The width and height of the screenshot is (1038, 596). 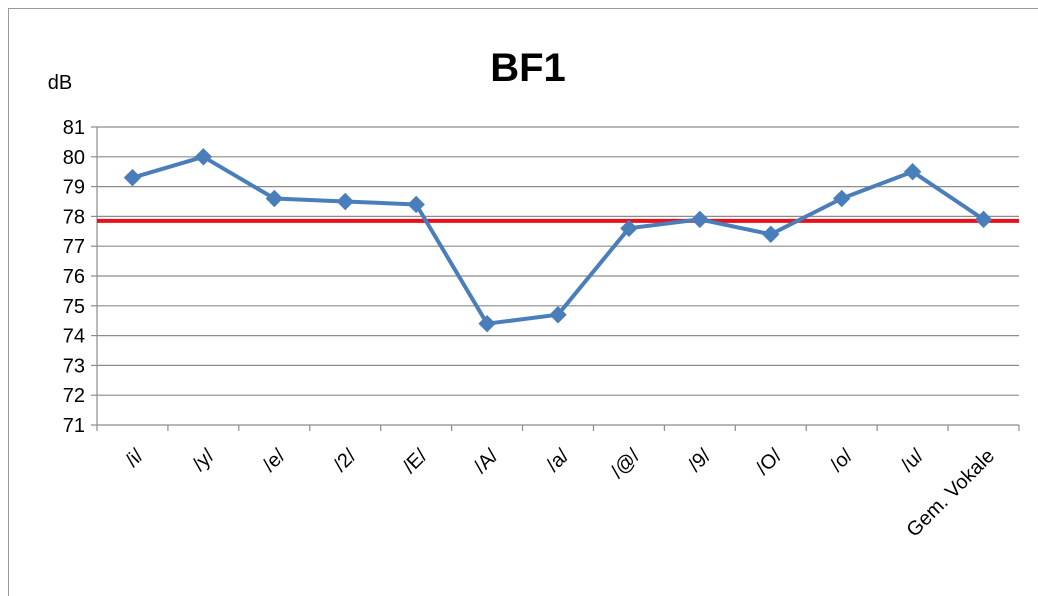 What do you see at coordinates (74, 247) in the screenshot?
I see `y-tick-label: 77` at bounding box center [74, 247].